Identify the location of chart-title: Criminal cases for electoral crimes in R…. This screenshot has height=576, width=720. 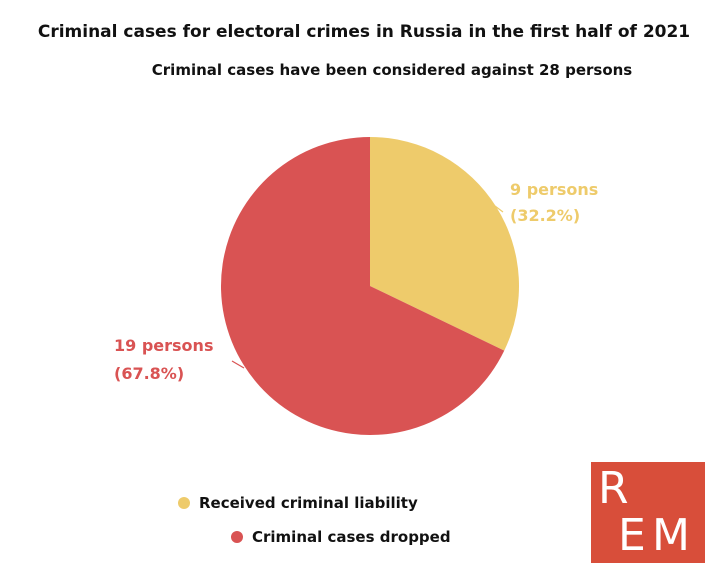
(364, 32).